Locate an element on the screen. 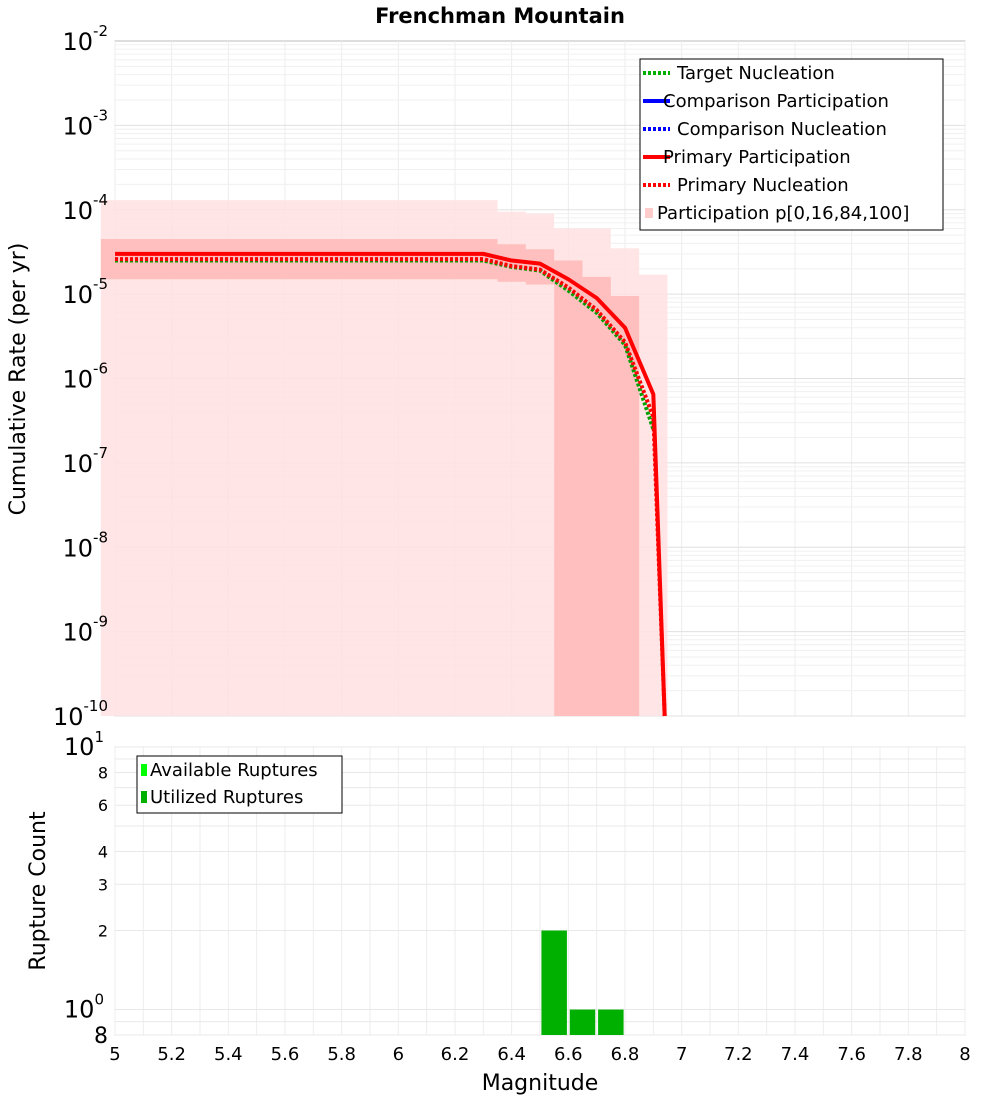 This screenshot has height=1100, width=1000. top-y-axis-label: Cumulative Rate (per yr) is located at coordinates (18, 379).